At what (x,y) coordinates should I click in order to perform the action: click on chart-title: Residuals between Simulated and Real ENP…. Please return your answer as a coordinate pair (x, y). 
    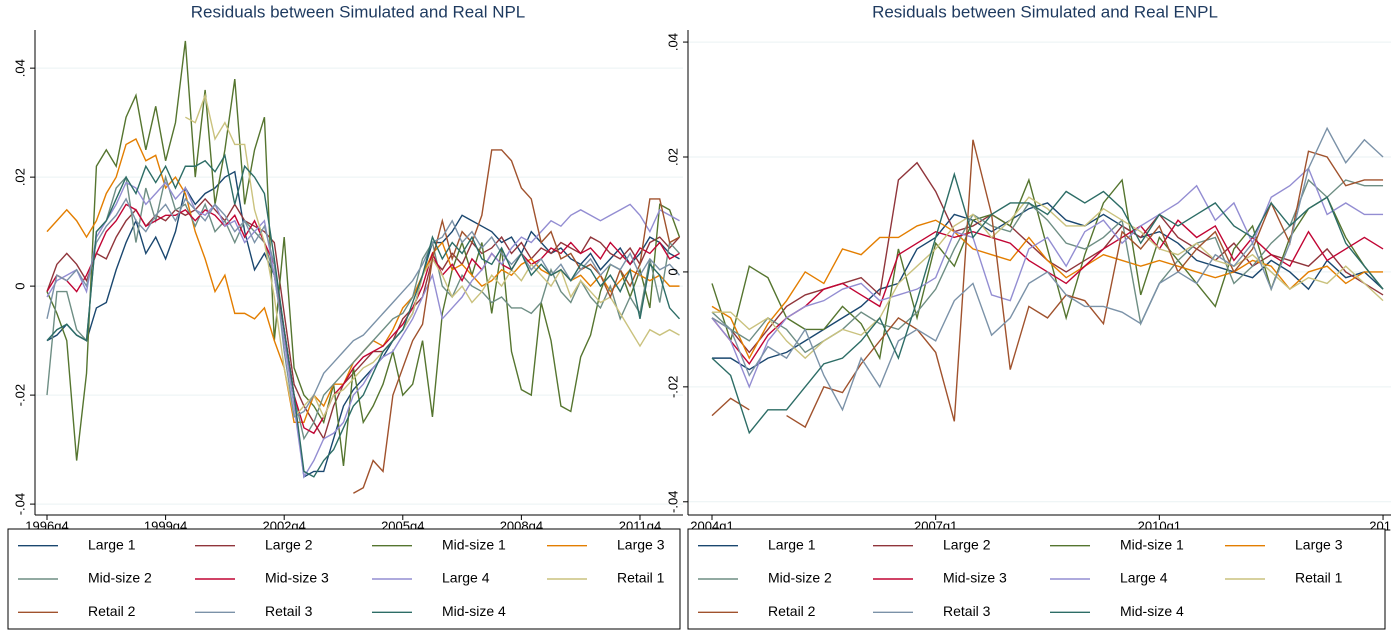
    Looking at the image, I should click on (1045, 11).